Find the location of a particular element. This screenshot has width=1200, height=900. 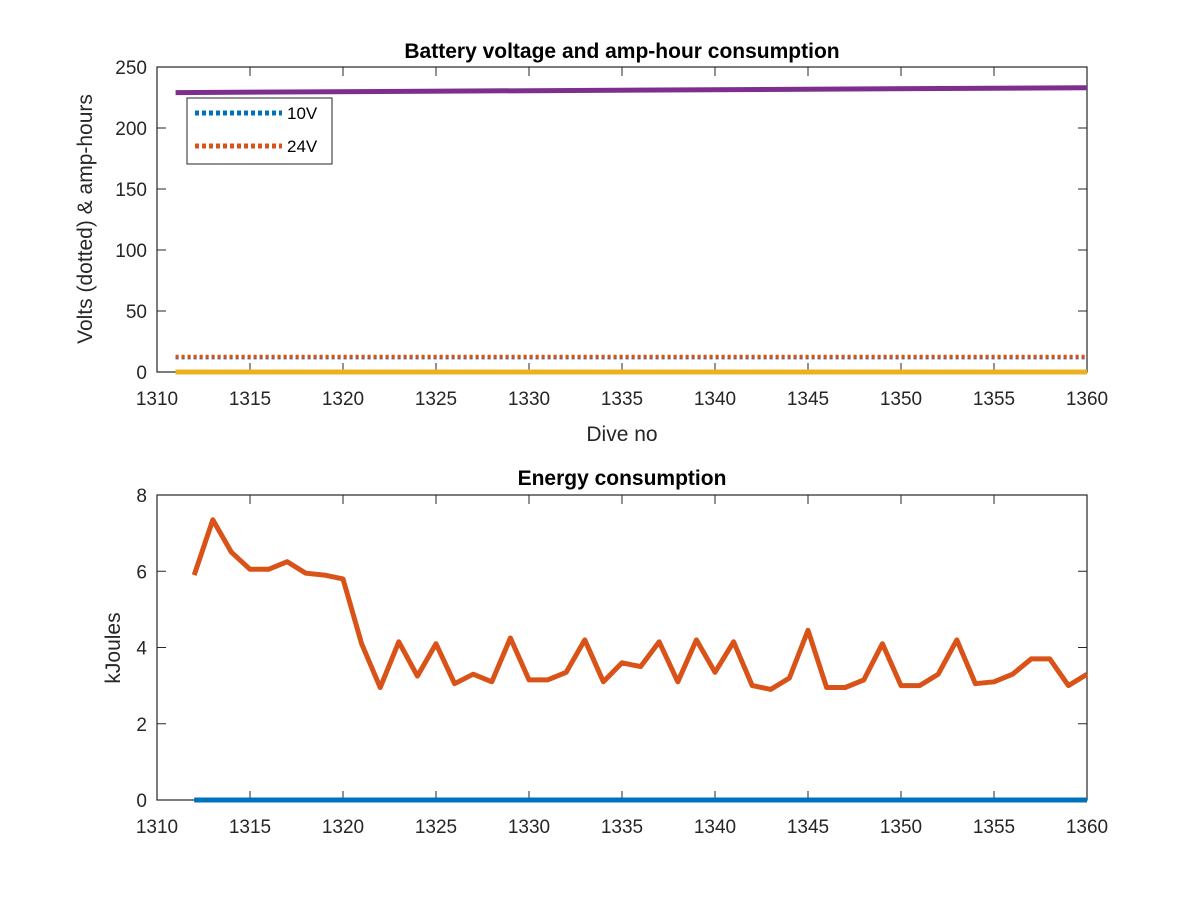

energy-x-tick-label: 1320 is located at coordinates (343, 827).